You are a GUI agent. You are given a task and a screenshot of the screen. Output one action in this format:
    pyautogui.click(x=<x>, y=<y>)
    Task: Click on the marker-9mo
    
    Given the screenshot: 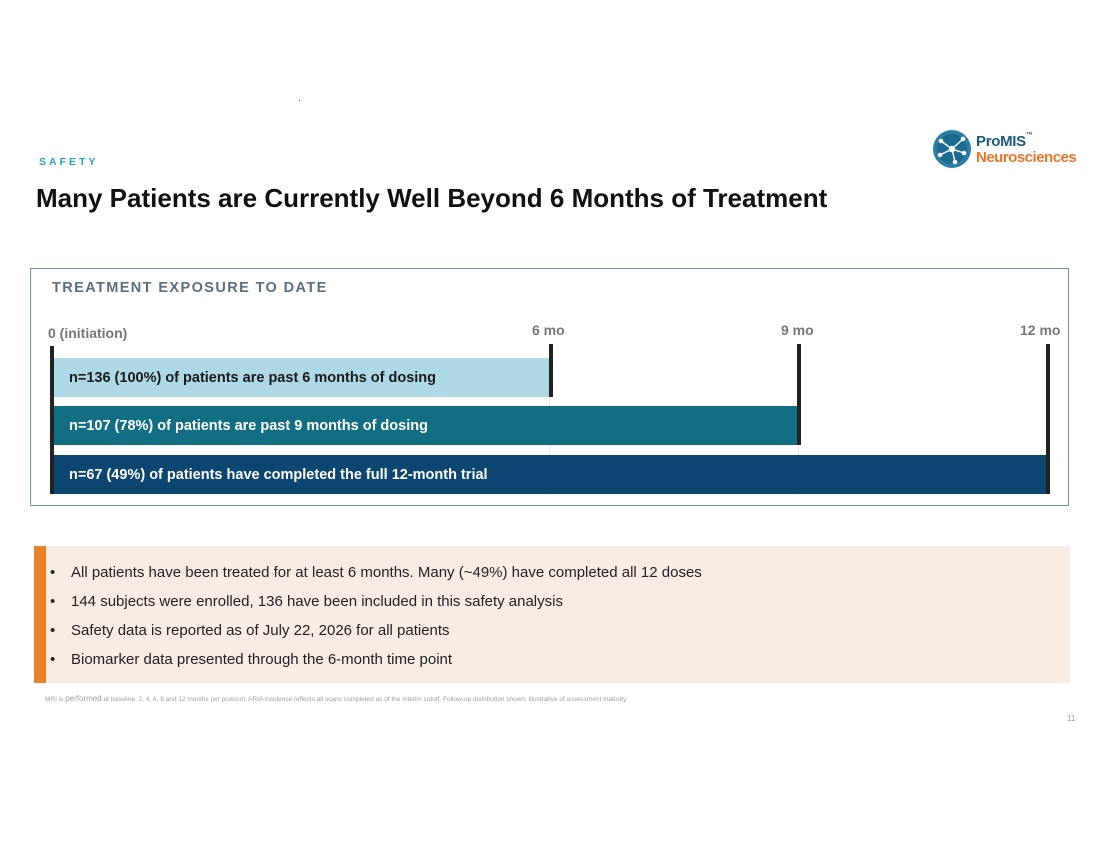 What is the action you would take?
    pyautogui.click(x=799, y=394)
    